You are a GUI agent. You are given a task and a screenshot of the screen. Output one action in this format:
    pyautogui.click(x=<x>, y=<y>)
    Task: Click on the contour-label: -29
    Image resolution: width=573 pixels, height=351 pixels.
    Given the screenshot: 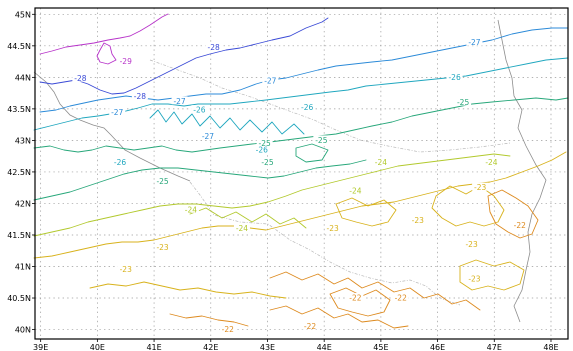 What is the action you would take?
    pyautogui.click(x=126, y=61)
    